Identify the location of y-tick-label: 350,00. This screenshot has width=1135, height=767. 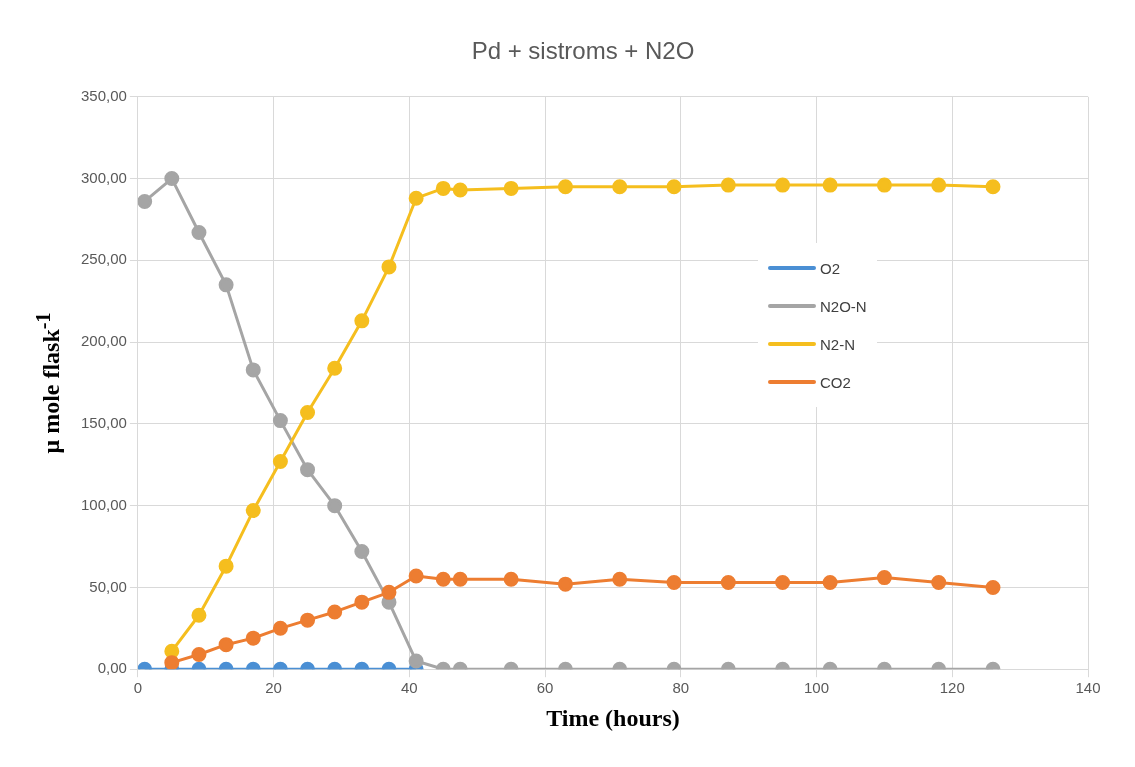
(103, 95).